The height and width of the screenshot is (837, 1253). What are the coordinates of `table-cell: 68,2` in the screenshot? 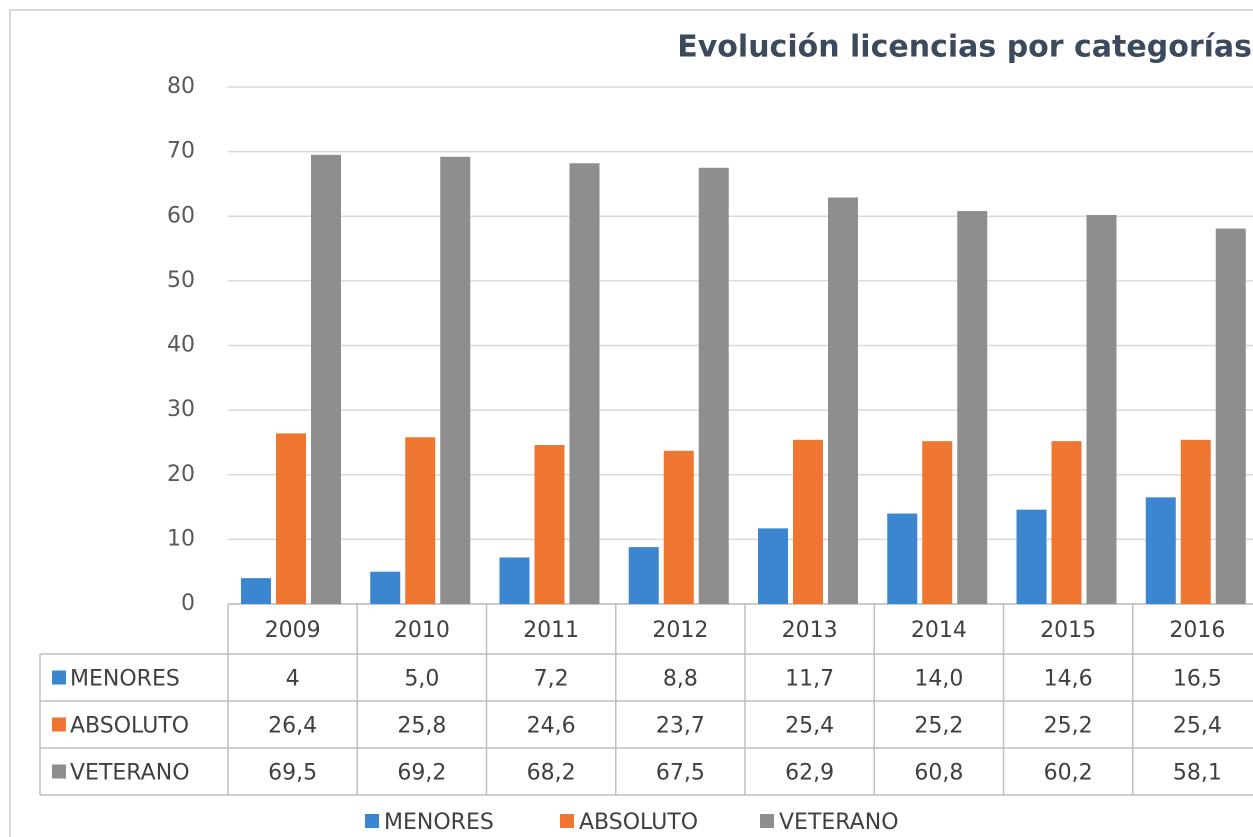 It's located at (551, 773).